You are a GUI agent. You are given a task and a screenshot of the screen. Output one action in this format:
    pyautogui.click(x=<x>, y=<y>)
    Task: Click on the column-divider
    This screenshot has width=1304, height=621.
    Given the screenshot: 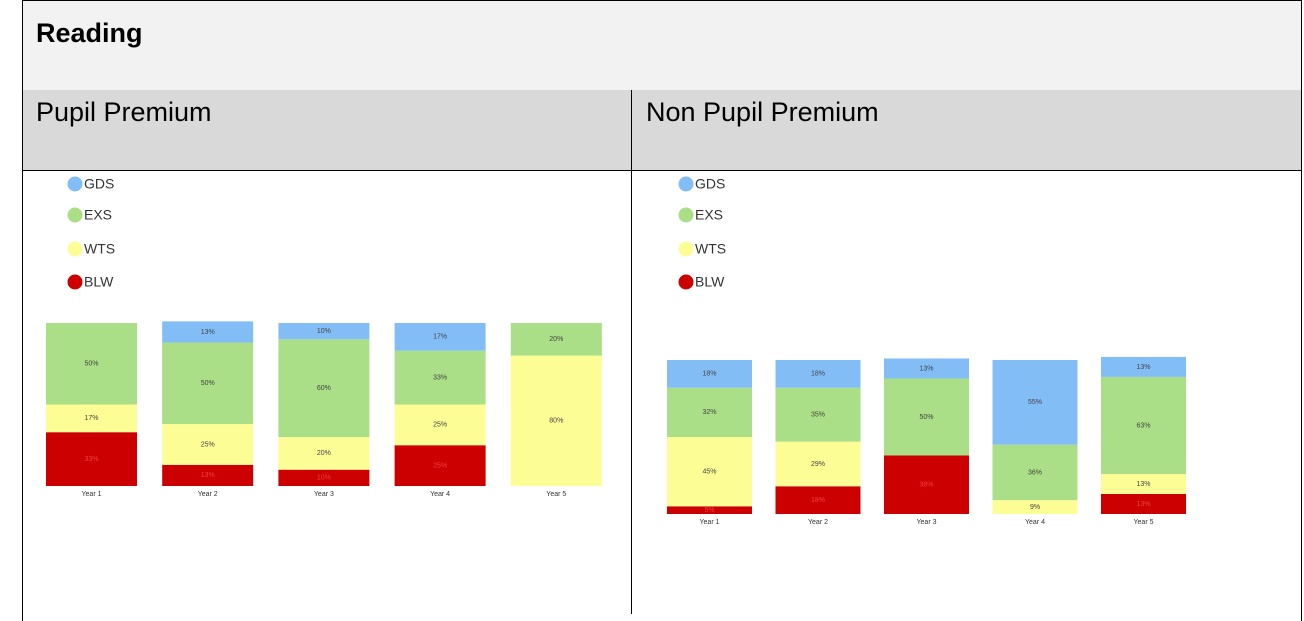 What is the action you would take?
    pyautogui.click(x=631, y=352)
    